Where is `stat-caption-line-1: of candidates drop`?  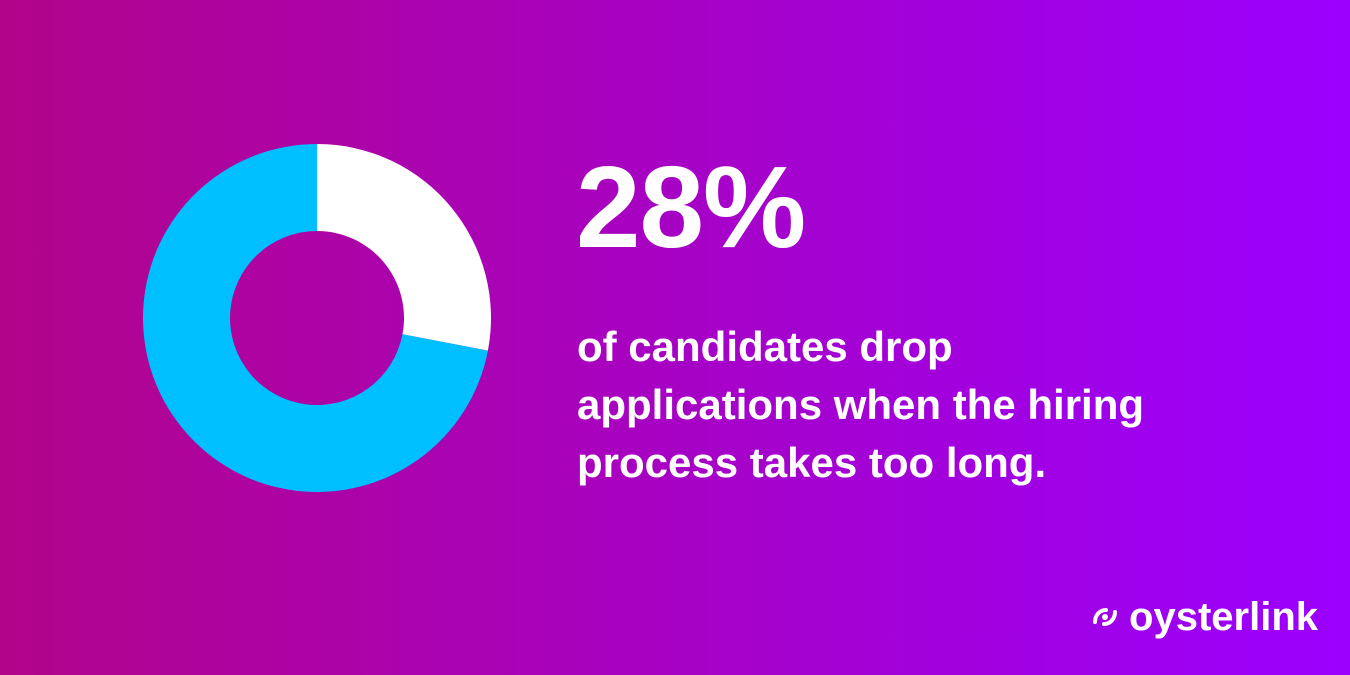 stat-caption-line-1: of candidates drop is located at coordinates (765, 346).